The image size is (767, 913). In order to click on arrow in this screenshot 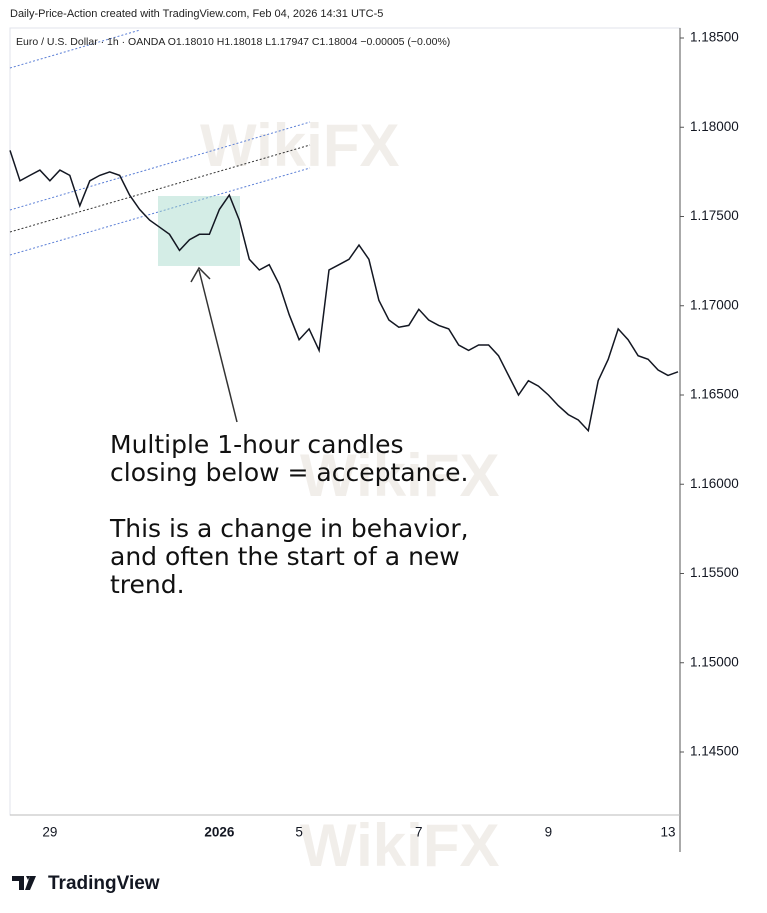, I will do `click(218, 346)`.